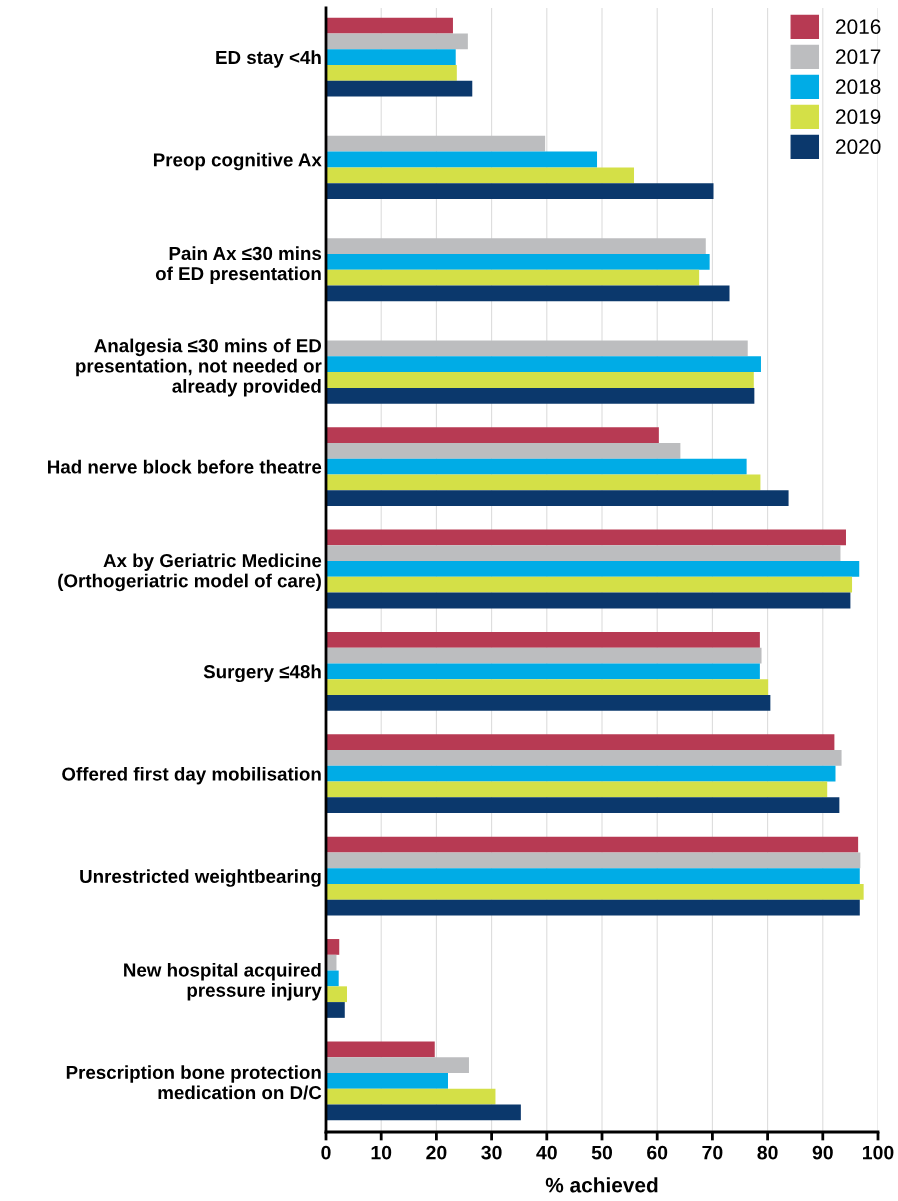 Image resolution: width=898 pixels, height=1201 pixels. What do you see at coordinates (657, 1152) in the screenshot?
I see `x-tick-label: 60` at bounding box center [657, 1152].